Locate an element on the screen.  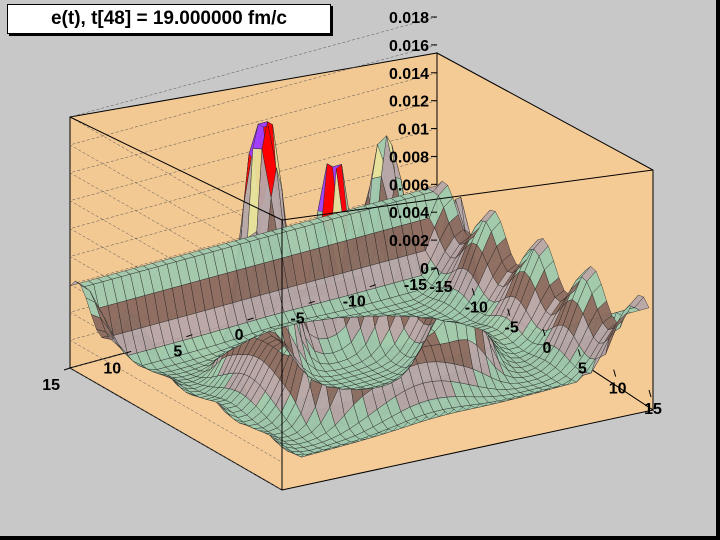
x-tick-label: 0 is located at coordinates (547, 348).